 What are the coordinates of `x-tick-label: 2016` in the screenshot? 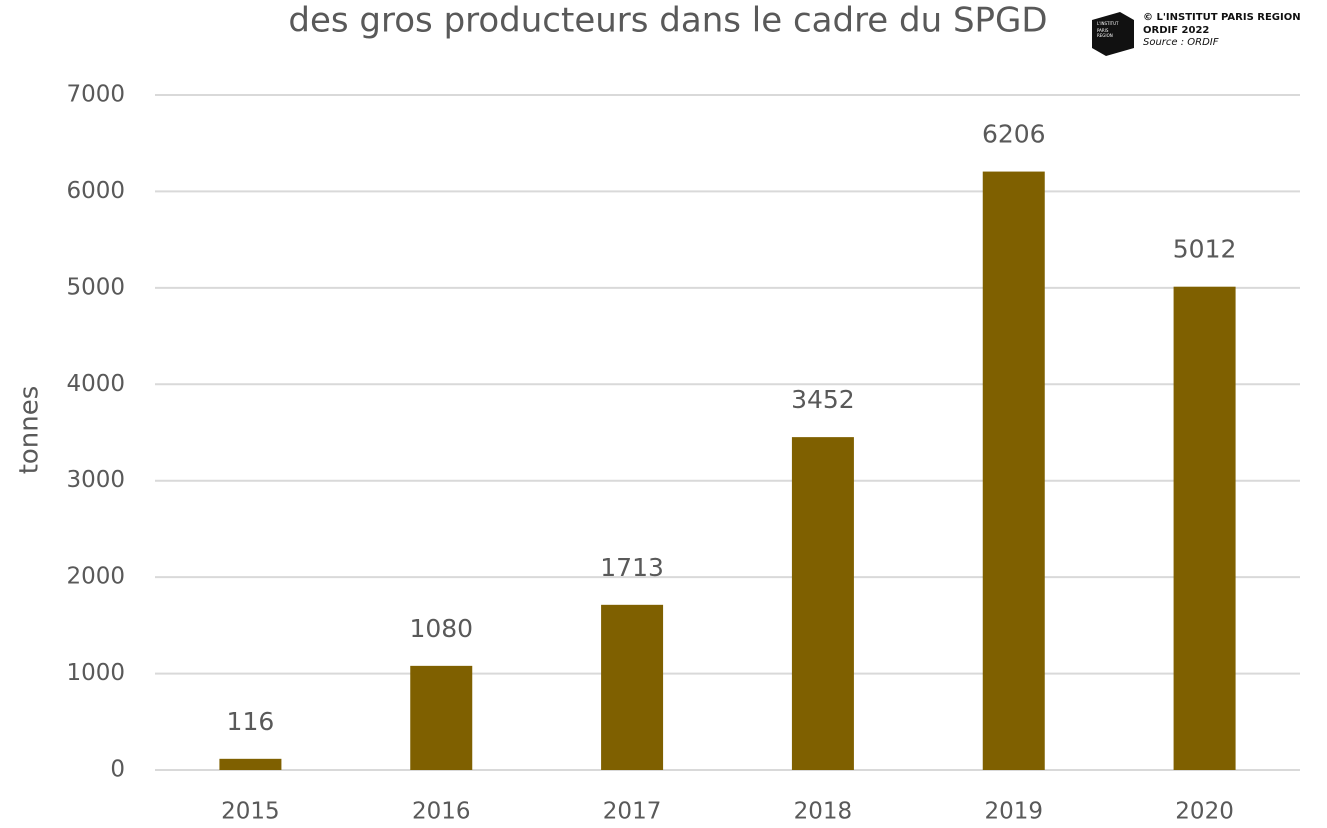 It's located at (441, 812).